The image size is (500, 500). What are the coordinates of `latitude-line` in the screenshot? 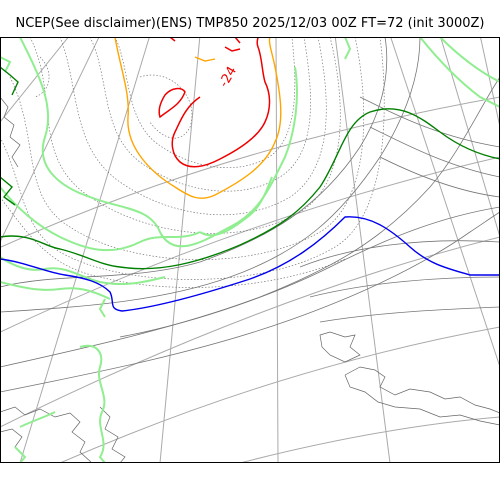 It's located at (369, 439).